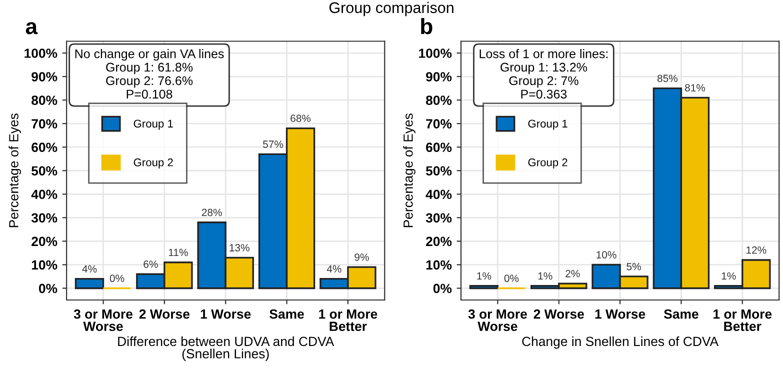 The image size is (783, 375). I want to click on data-label: 81%, so click(695, 88).